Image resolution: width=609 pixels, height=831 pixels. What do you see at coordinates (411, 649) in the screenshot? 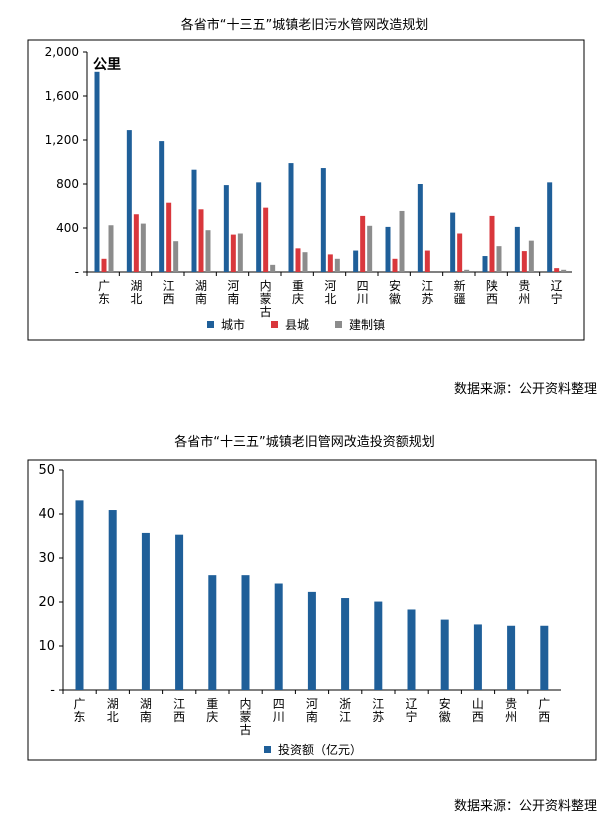
I see `bar-投资额（亿元）-辽宁` at bounding box center [411, 649].